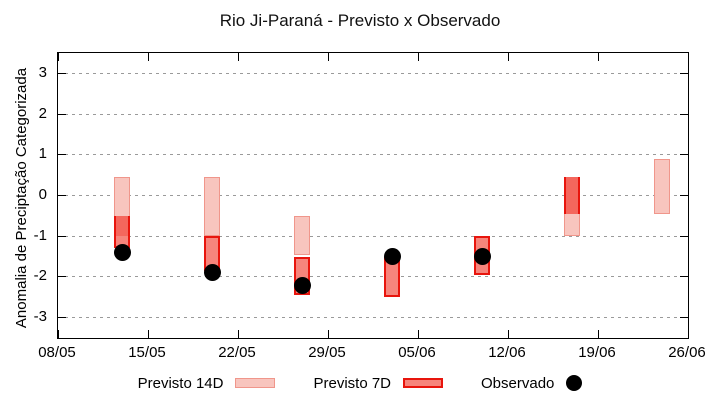 This screenshot has height=400, width=720. Describe the element at coordinates (373, 318) in the screenshot. I see `gridline-y--3` at that location.